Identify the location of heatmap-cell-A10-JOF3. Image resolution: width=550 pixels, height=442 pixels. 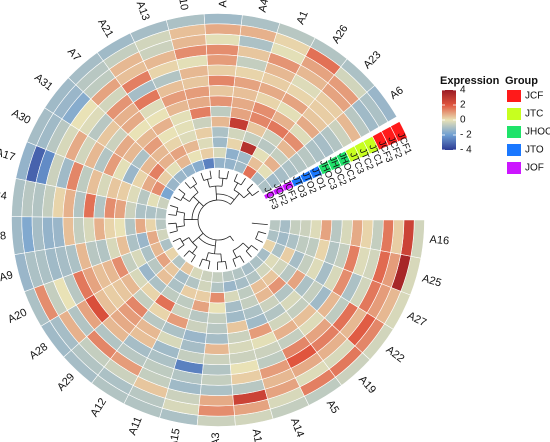
(208, 164).